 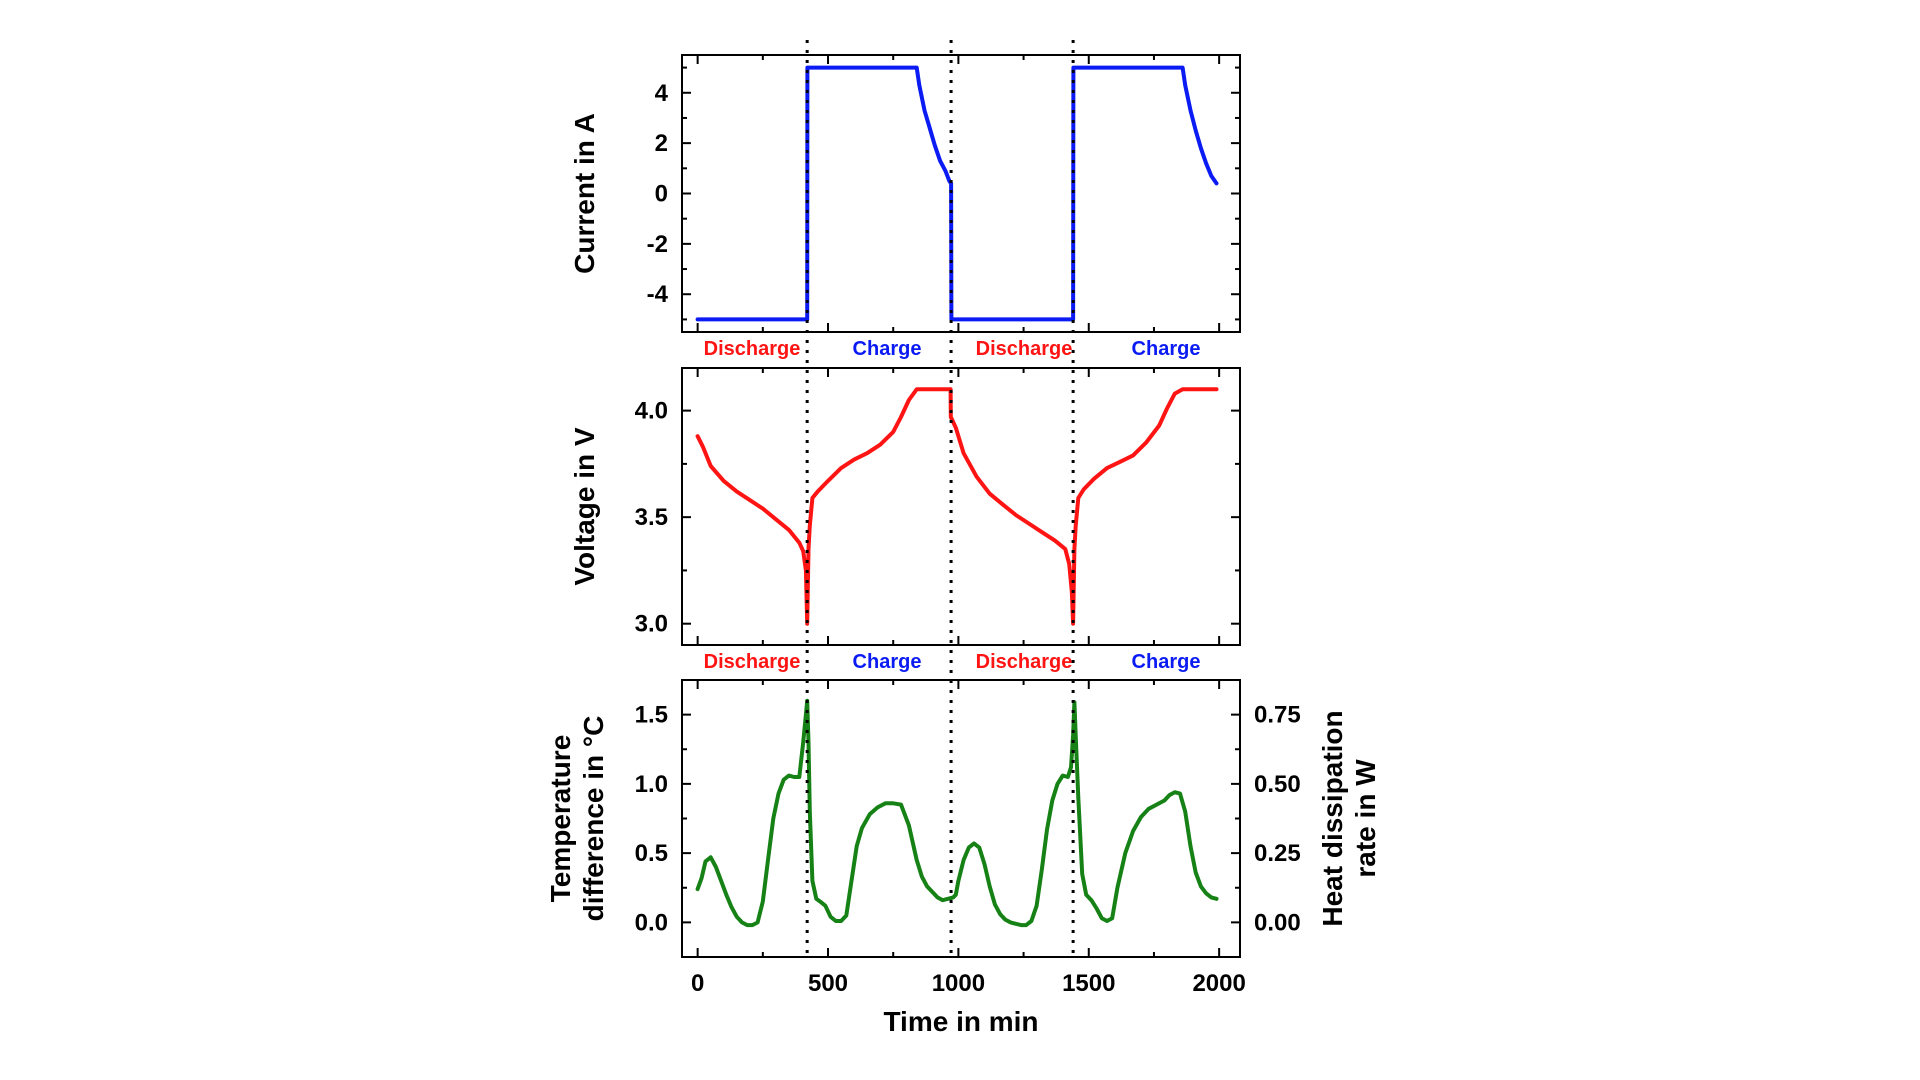 I want to click on y-right-tick-label: 0.00, so click(x=1277, y=922).